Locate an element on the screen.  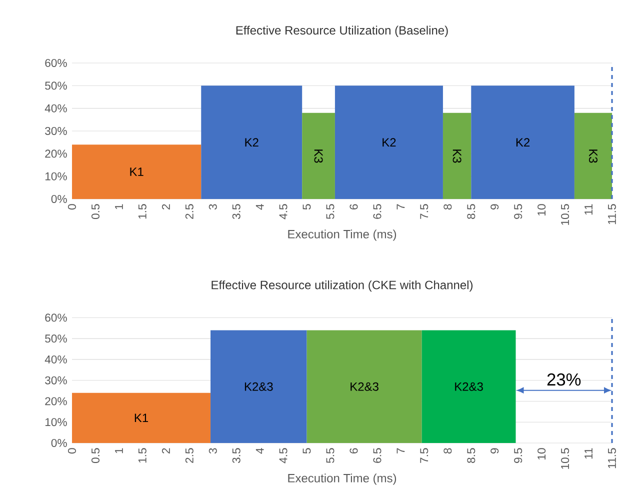
chart-title: Effective Resource utilization (CKE with Channel) is located at coordinates (342, 286).